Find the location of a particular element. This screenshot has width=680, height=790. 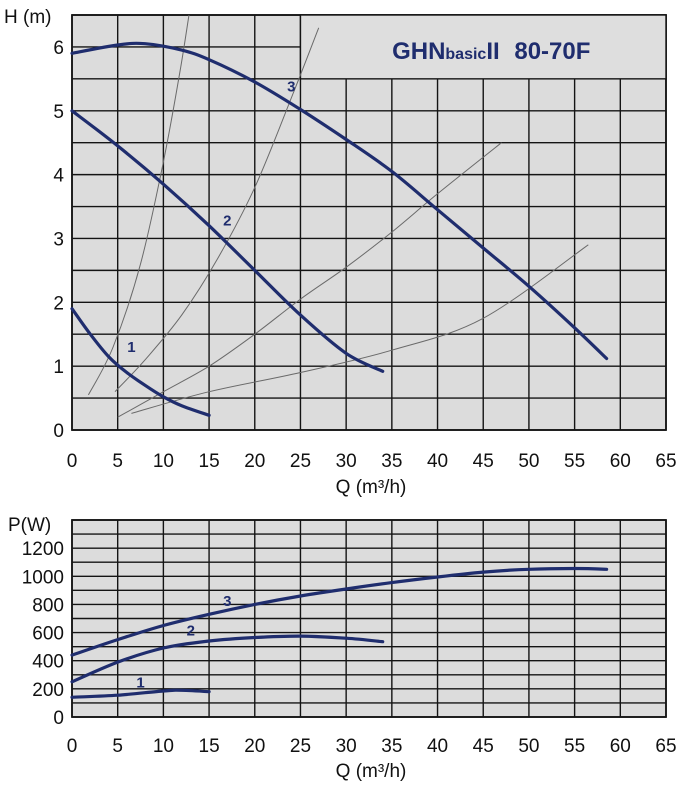

plot1-x-tick-label: 45 is located at coordinates (483, 461).